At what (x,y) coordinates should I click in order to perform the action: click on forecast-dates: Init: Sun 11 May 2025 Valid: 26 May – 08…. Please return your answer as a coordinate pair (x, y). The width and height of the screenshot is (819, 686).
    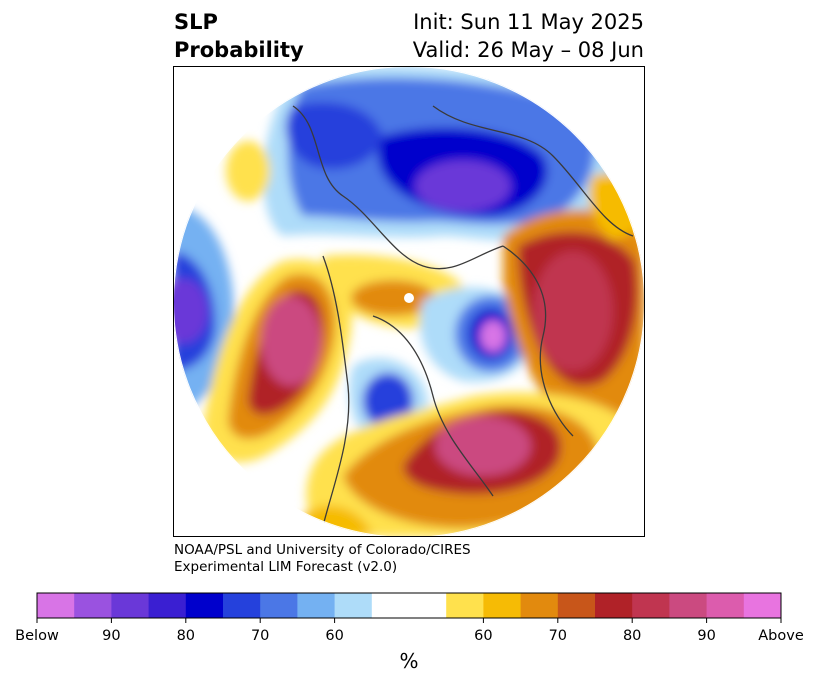
    Looking at the image, I should click on (528, 36).